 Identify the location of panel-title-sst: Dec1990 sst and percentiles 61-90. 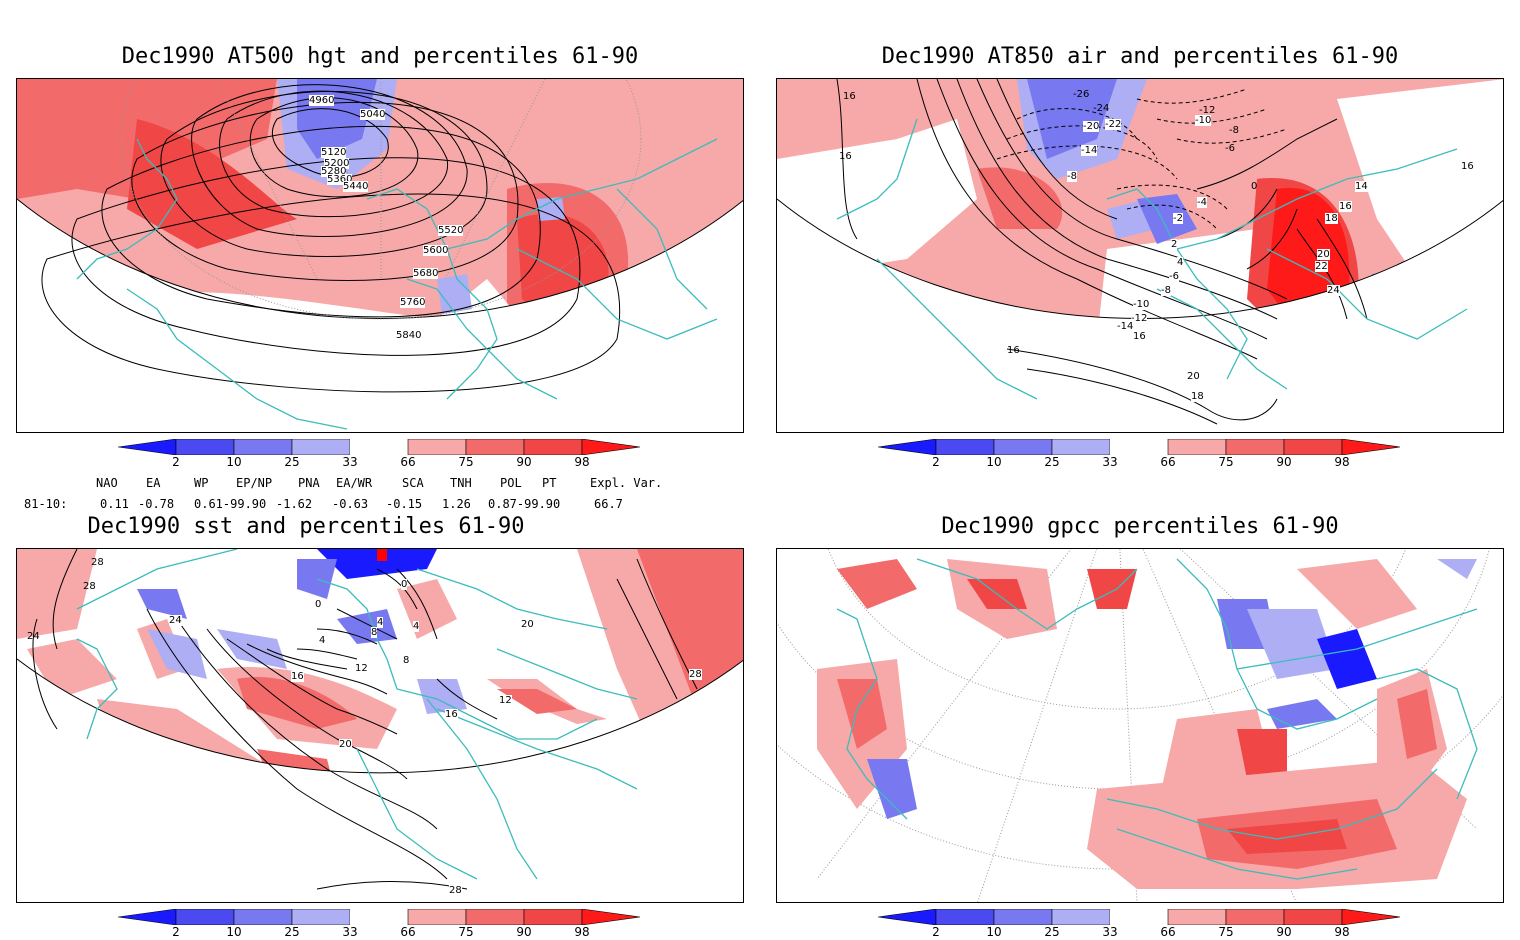
(306, 526).